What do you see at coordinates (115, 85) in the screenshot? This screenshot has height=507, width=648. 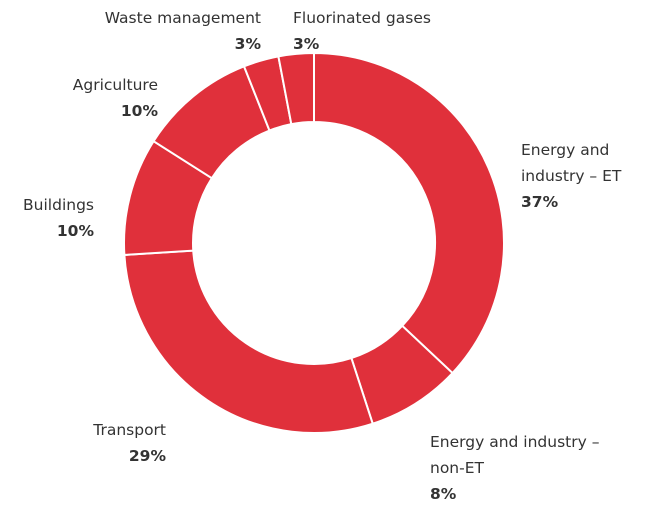 I see `category-name: Agriculture` at bounding box center [115, 85].